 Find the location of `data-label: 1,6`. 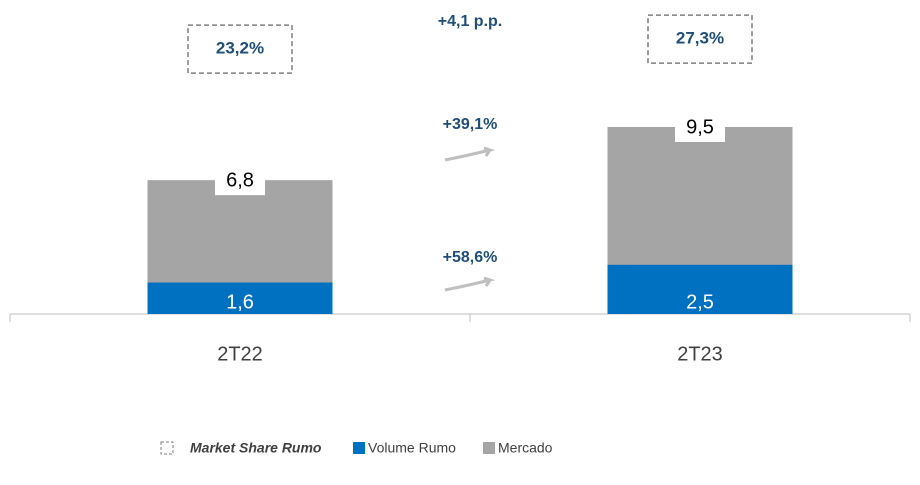

data-label: 1,6 is located at coordinates (240, 302).